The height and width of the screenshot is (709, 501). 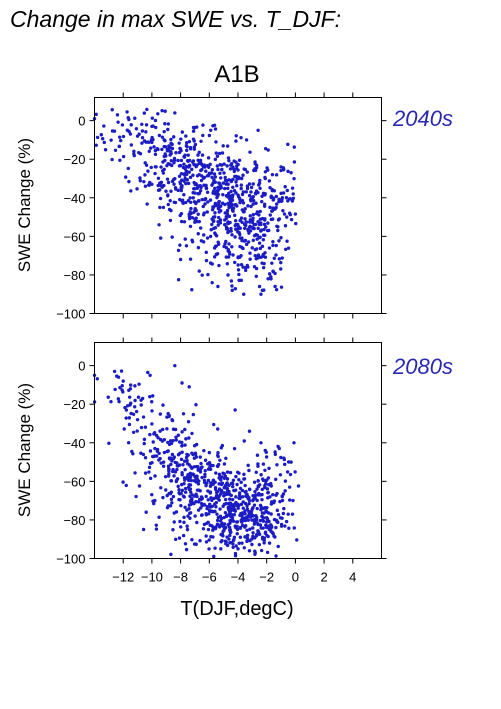 What do you see at coordinates (295, 577) in the screenshot?
I see `x-tick-label: 0` at bounding box center [295, 577].